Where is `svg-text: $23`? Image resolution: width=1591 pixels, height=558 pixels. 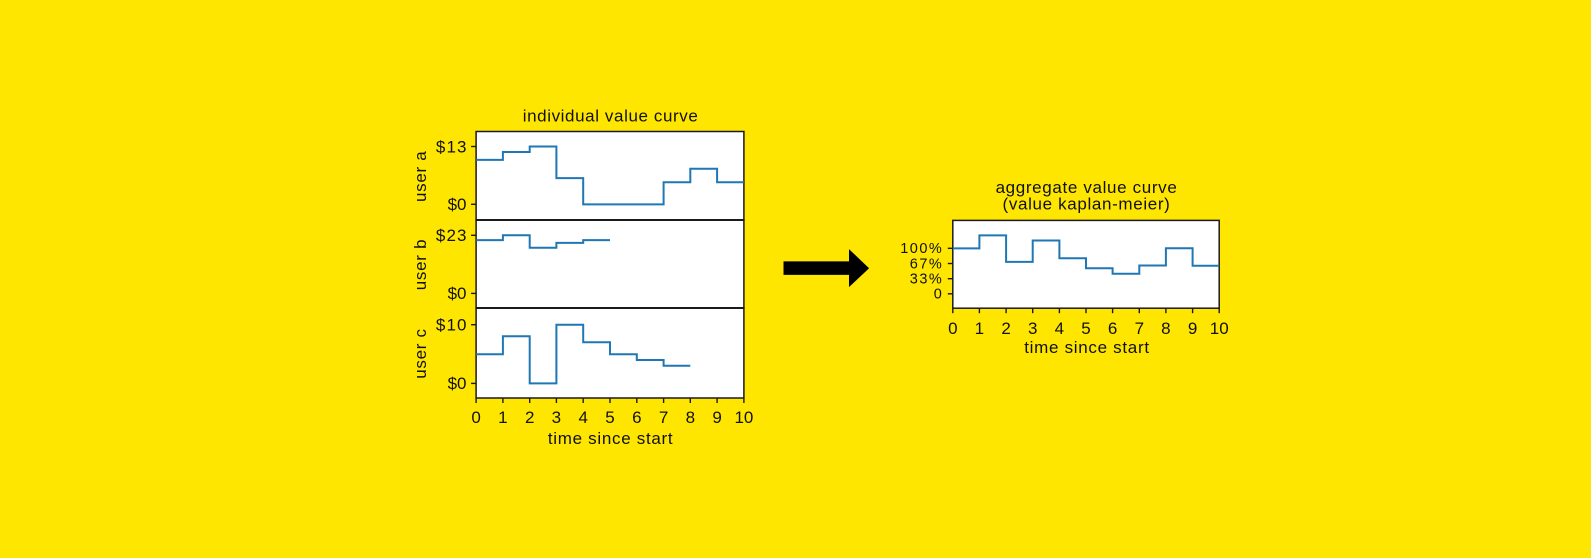 svg-text: $23 is located at coordinates (452, 235).